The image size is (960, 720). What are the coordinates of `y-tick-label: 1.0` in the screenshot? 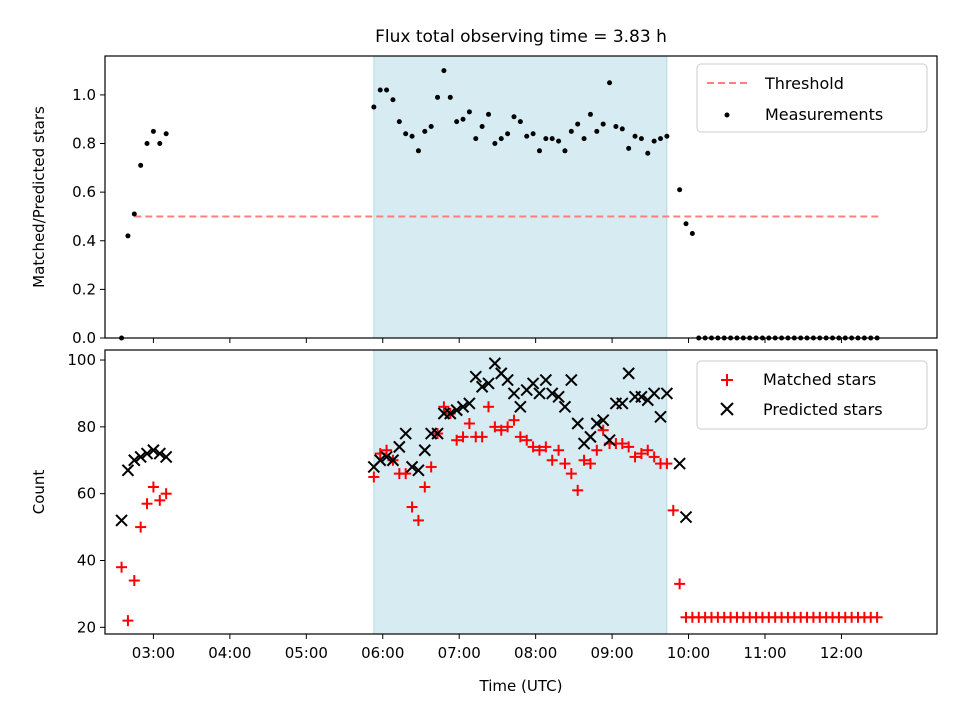 It's located at (84, 95).